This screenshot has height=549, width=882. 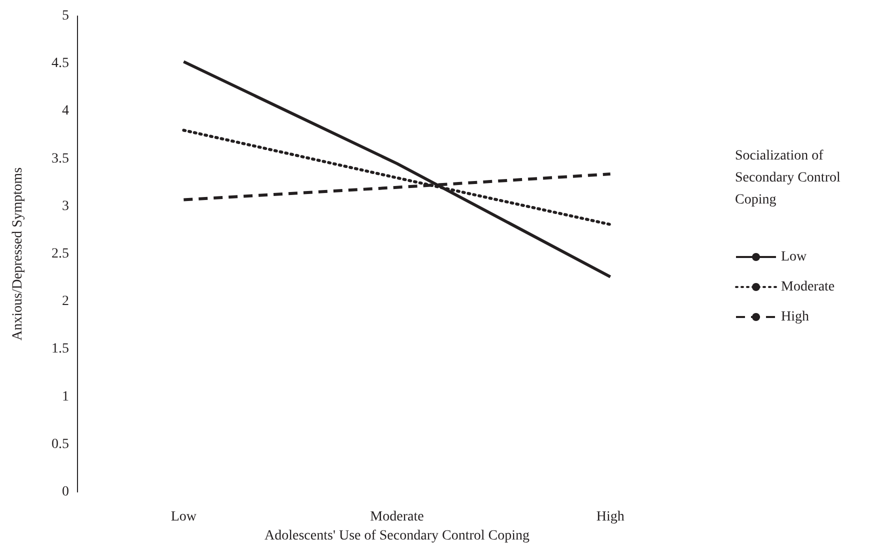 I want to click on y-tick-label: 1.5, so click(x=60, y=349).